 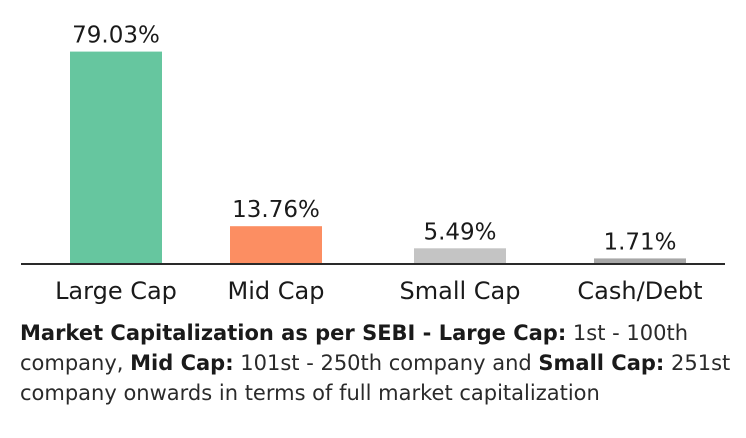 I want to click on category-label-mid-cap: Mid Cap, so click(x=276, y=291).